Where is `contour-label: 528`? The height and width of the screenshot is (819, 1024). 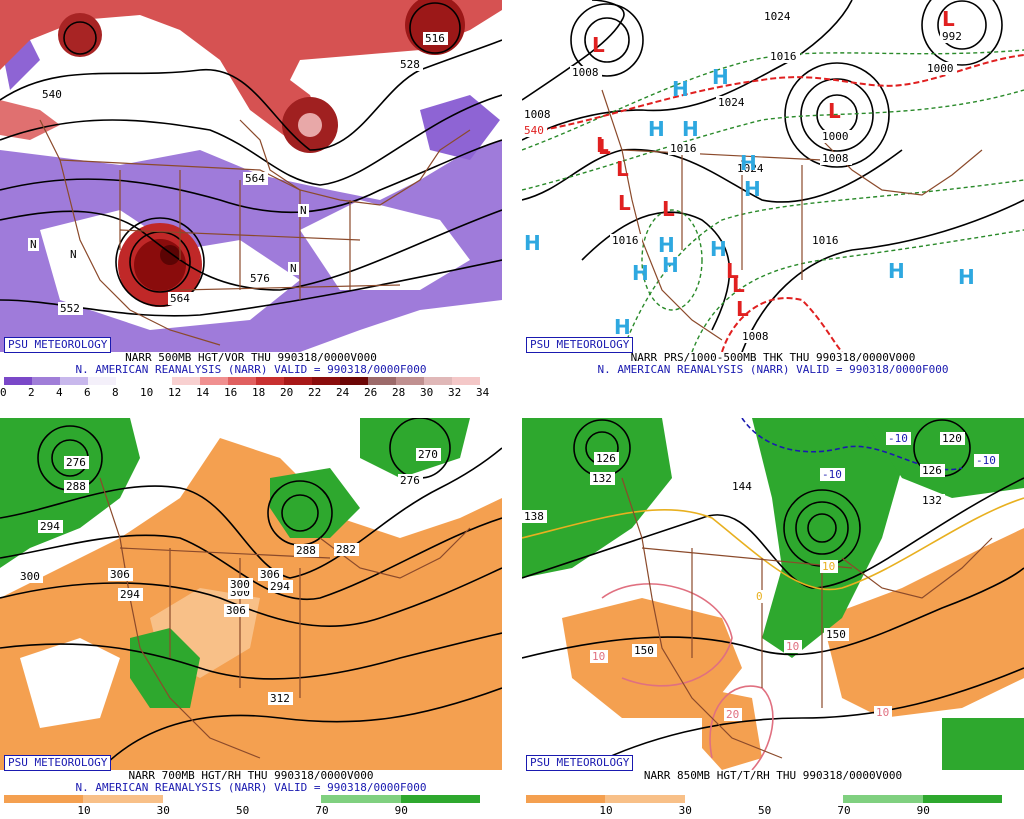
contour-label: 528 is located at coordinates (410, 64).